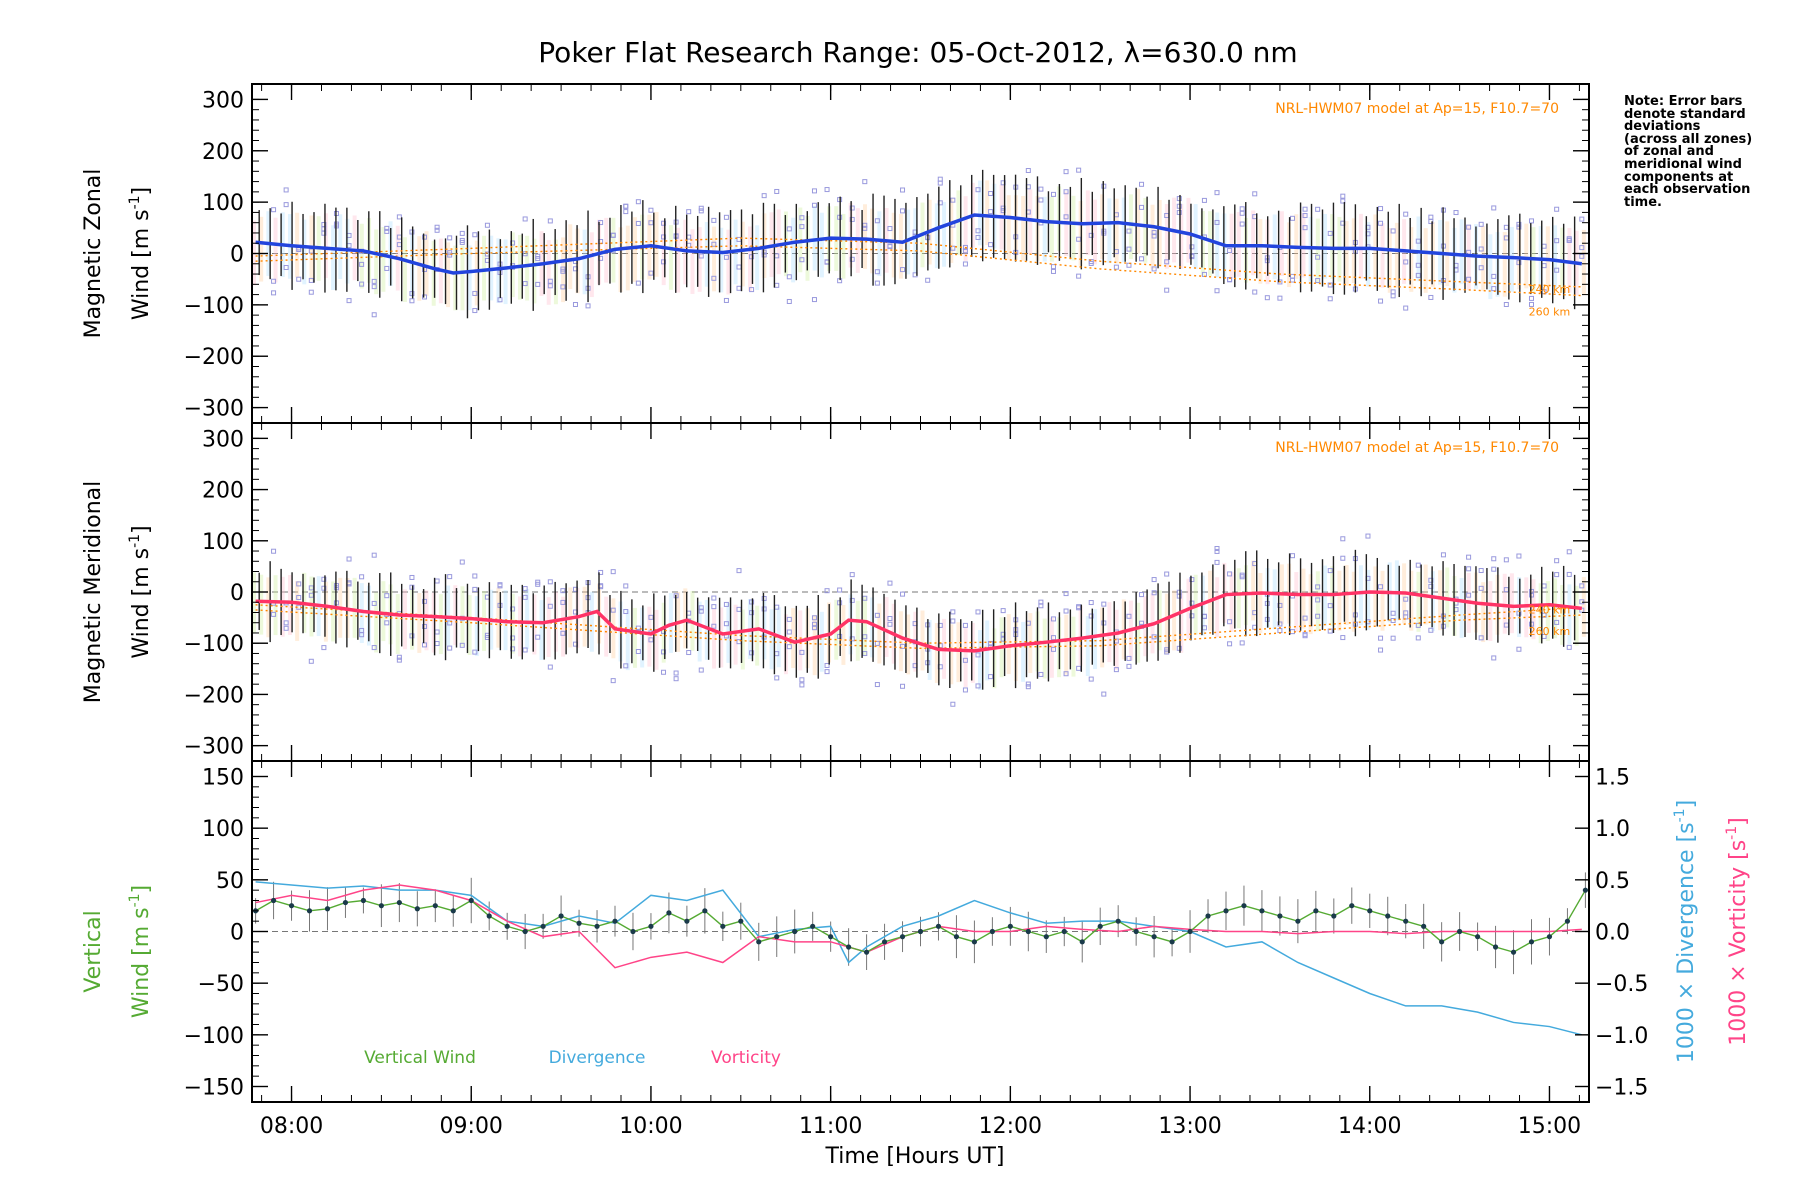 The width and height of the screenshot is (1800, 1200). What do you see at coordinates (214, 1036) in the screenshot?
I see `y-tick-label: −100` at bounding box center [214, 1036].